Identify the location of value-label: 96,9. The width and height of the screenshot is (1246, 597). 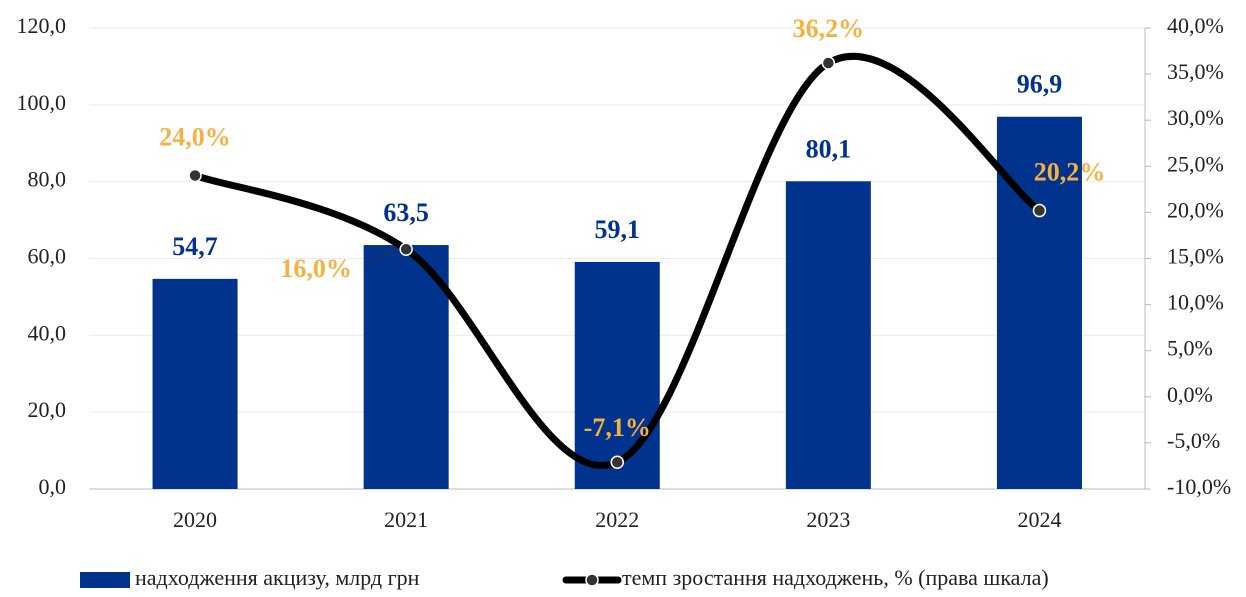
(1040, 84).